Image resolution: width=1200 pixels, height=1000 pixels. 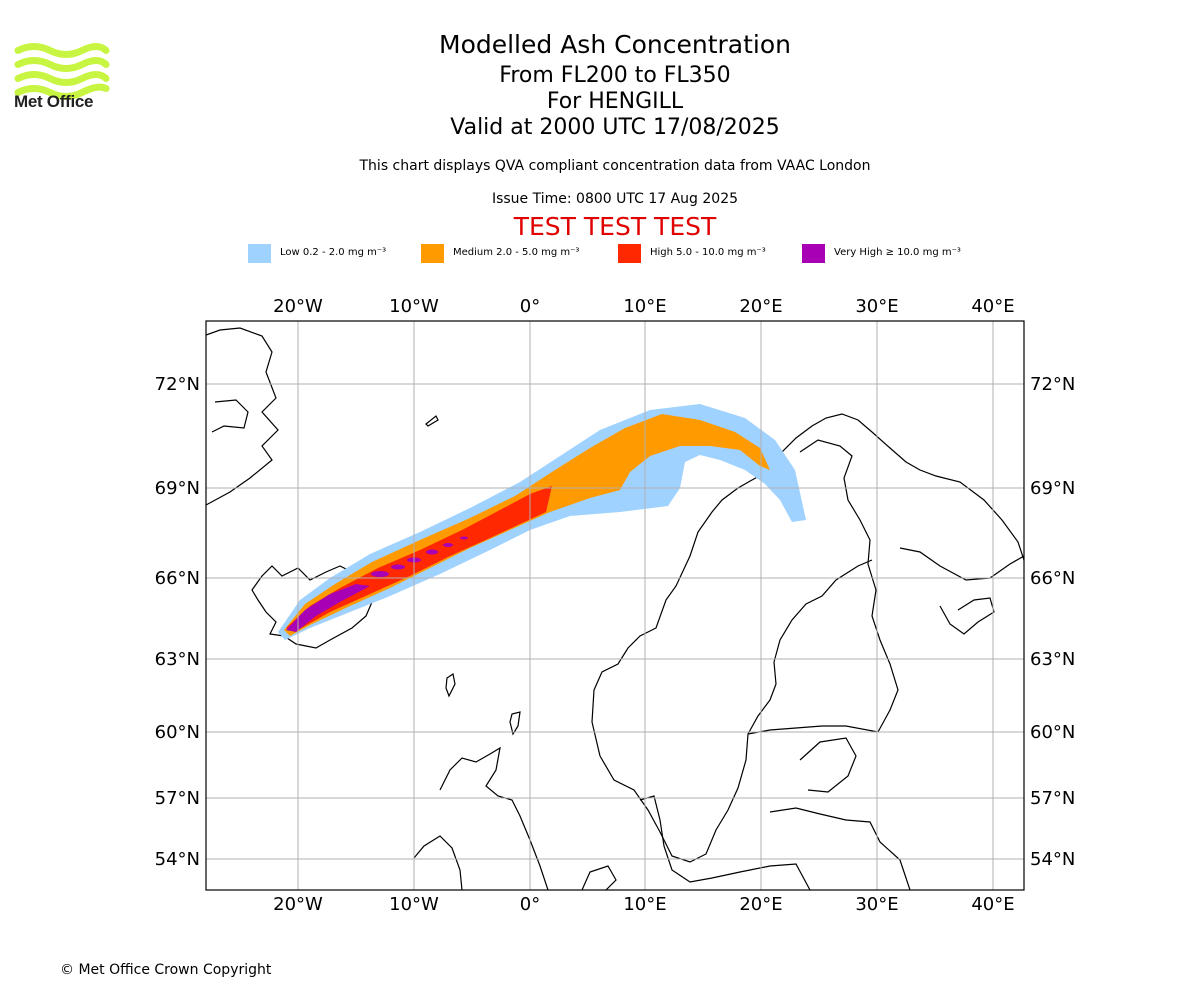 I want to click on lon-label-top: 0°, so click(x=530, y=306).